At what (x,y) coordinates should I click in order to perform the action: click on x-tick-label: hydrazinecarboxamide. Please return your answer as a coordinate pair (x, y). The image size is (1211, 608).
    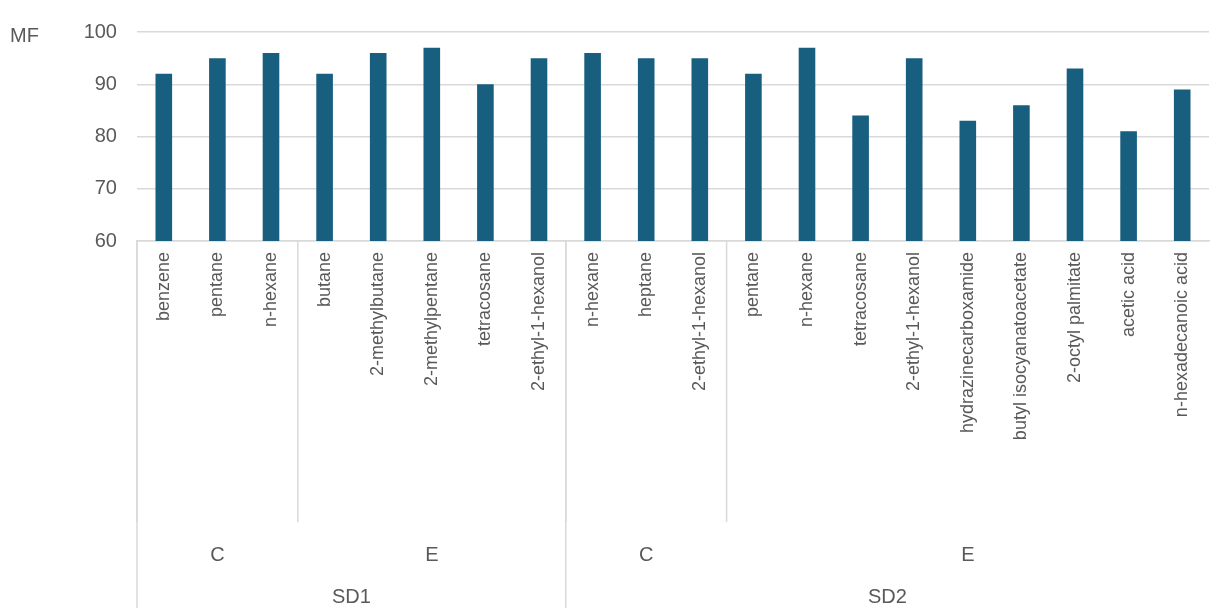
    Looking at the image, I should click on (966, 343).